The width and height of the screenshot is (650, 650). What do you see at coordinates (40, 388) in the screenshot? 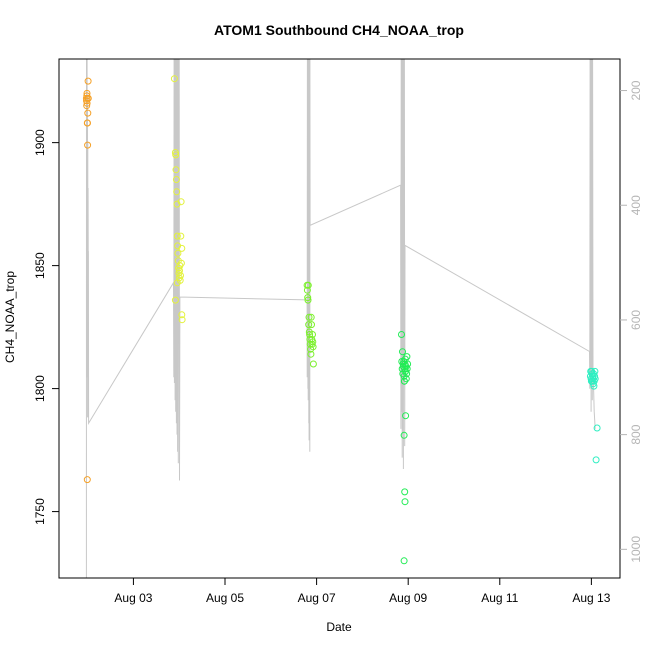
I see `y-tick-label: 1800` at bounding box center [40, 388].